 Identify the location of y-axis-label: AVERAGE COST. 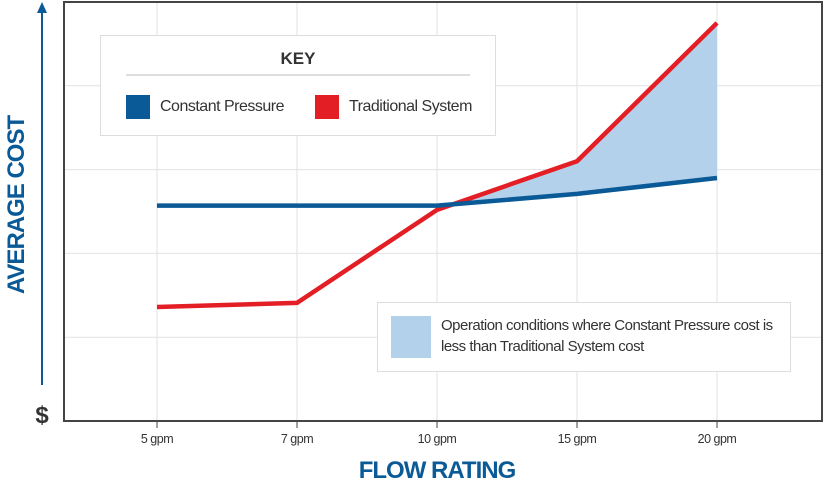
(16, 205).